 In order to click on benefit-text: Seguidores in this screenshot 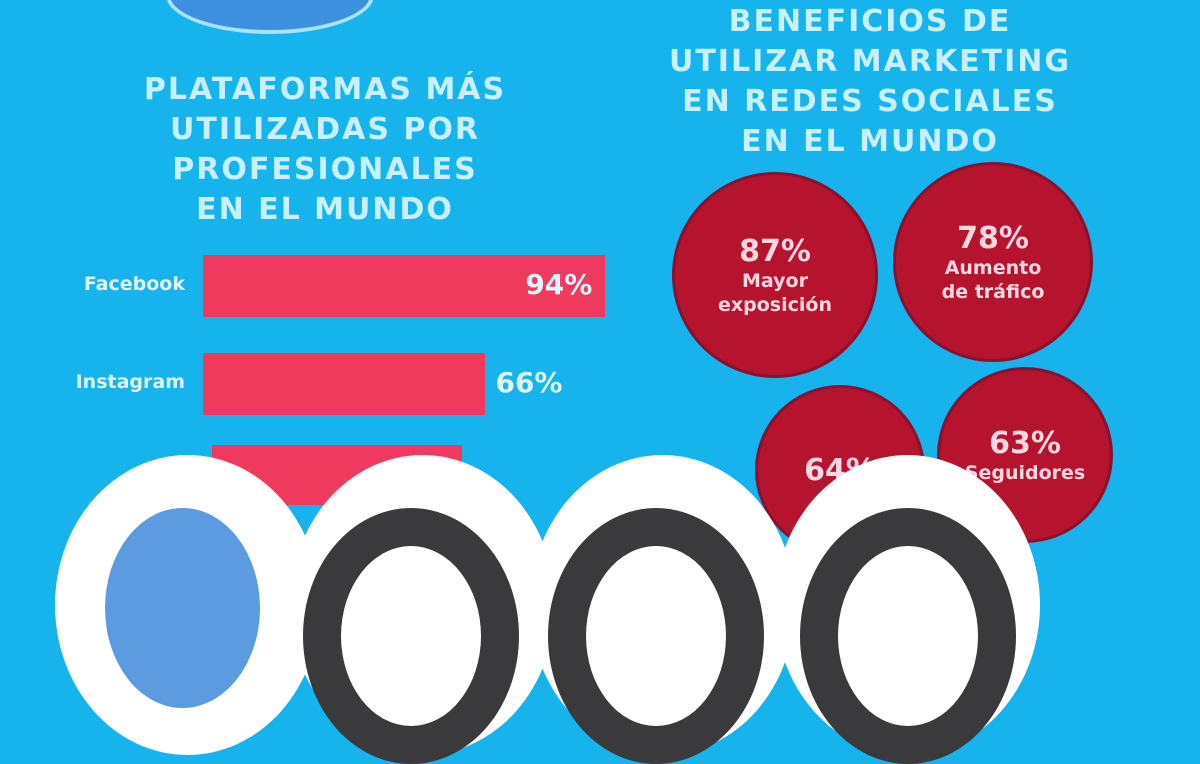, I will do `click(1025, 472)`.